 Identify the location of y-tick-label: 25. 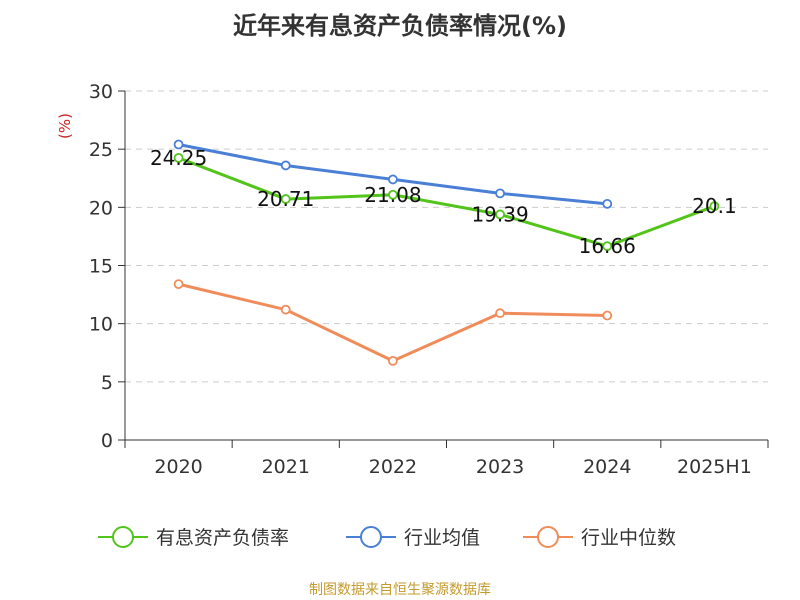
(101, 150).